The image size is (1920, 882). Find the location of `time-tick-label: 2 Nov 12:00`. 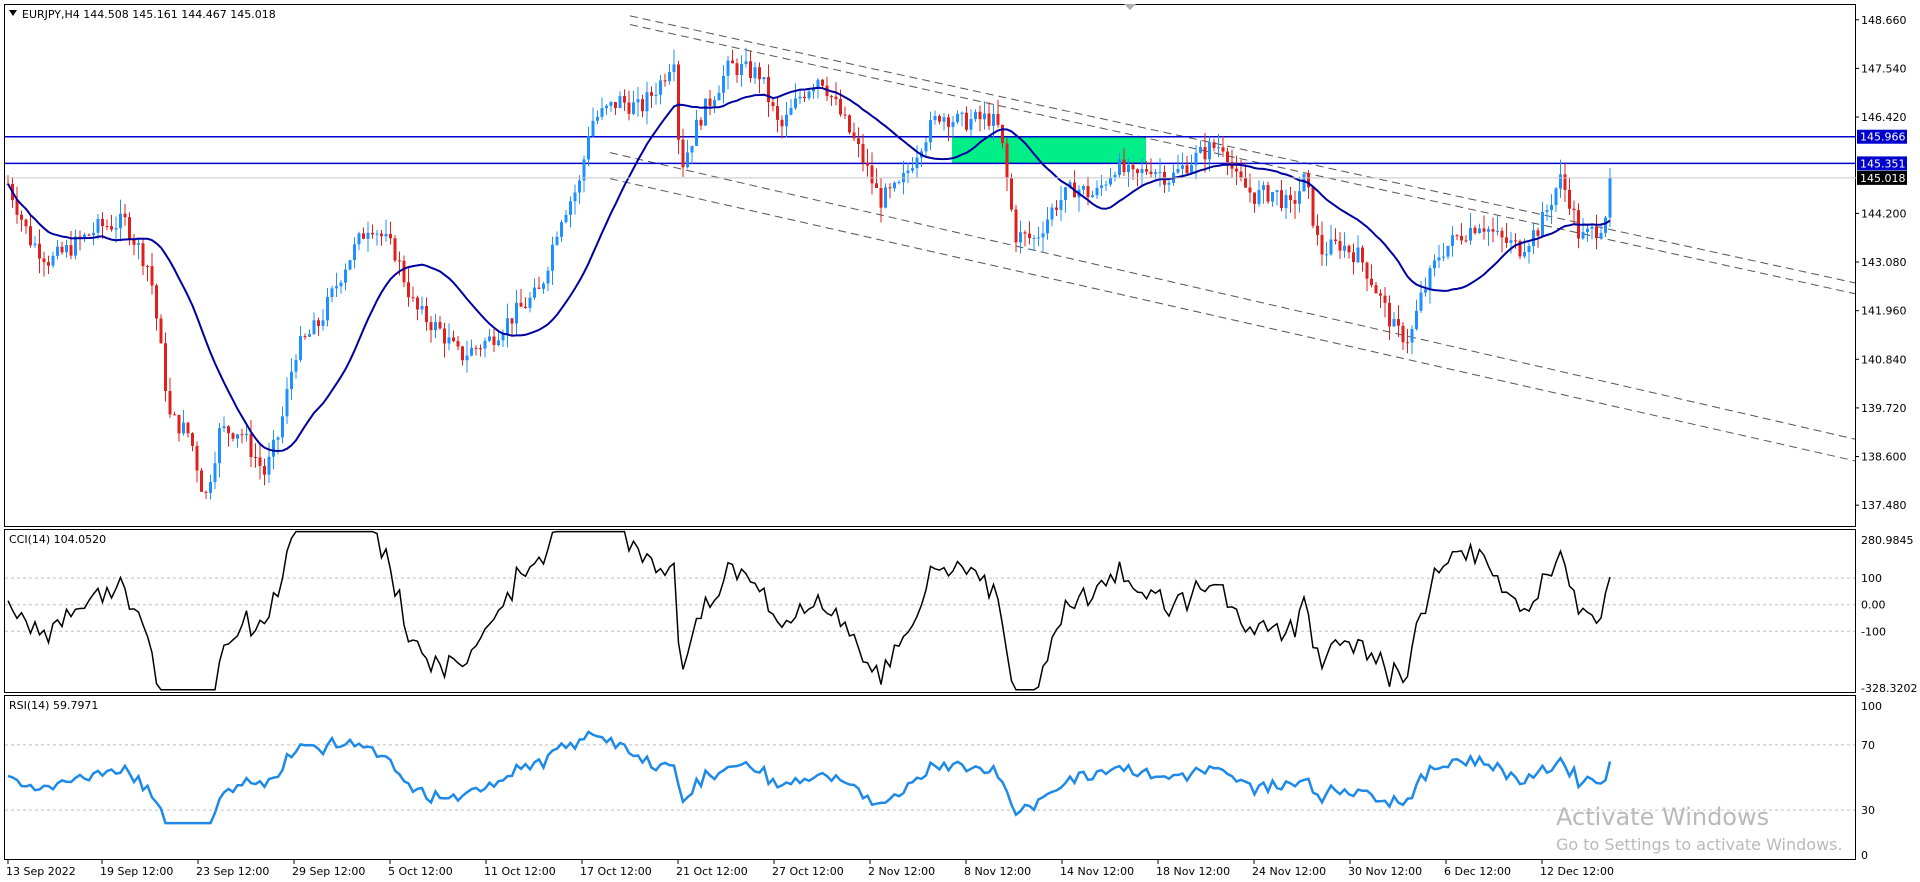

time-tick-label: 2 Nov 12:00 is located at coordinates (901, 871).